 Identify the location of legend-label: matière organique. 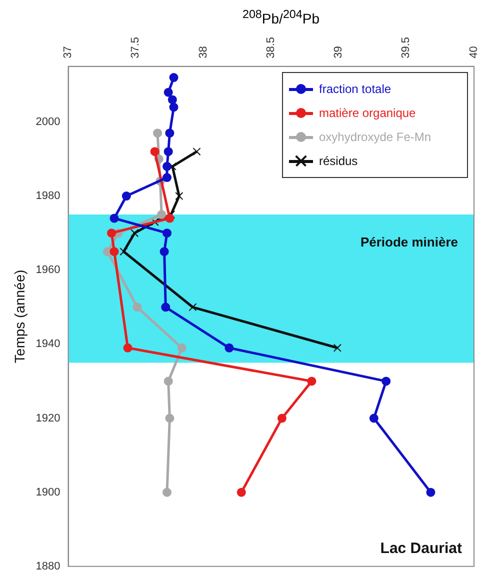
(367, 113).